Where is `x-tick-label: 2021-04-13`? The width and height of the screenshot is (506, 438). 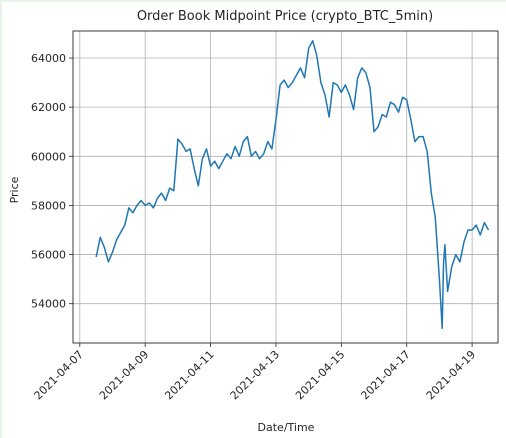
x-tick-label: 2021-04-13 is located at coordinates (255, 375).